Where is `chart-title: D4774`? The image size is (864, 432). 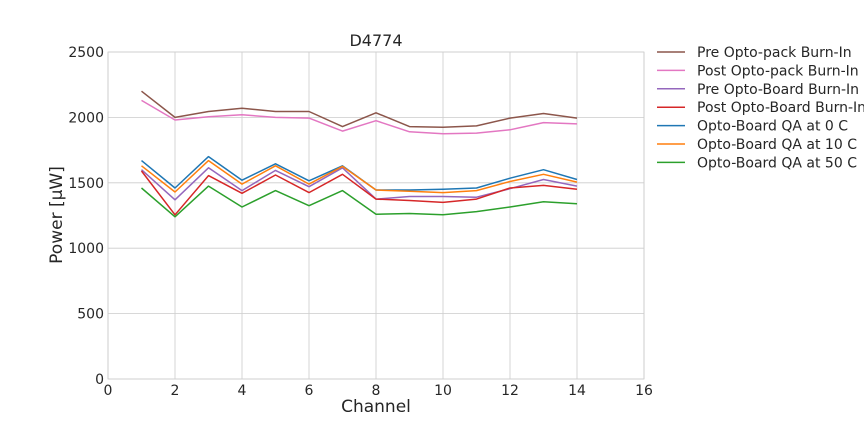 chart-title: D4774 is located at coordinates (375, 40).